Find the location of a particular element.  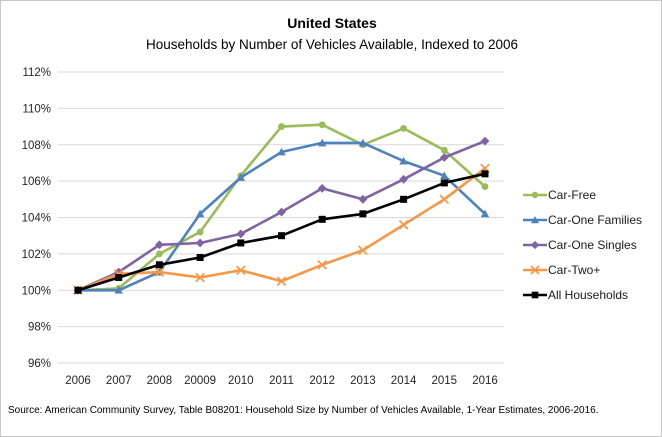

car-one-singles-line-marker-icon is located at coordinates (535, 245).